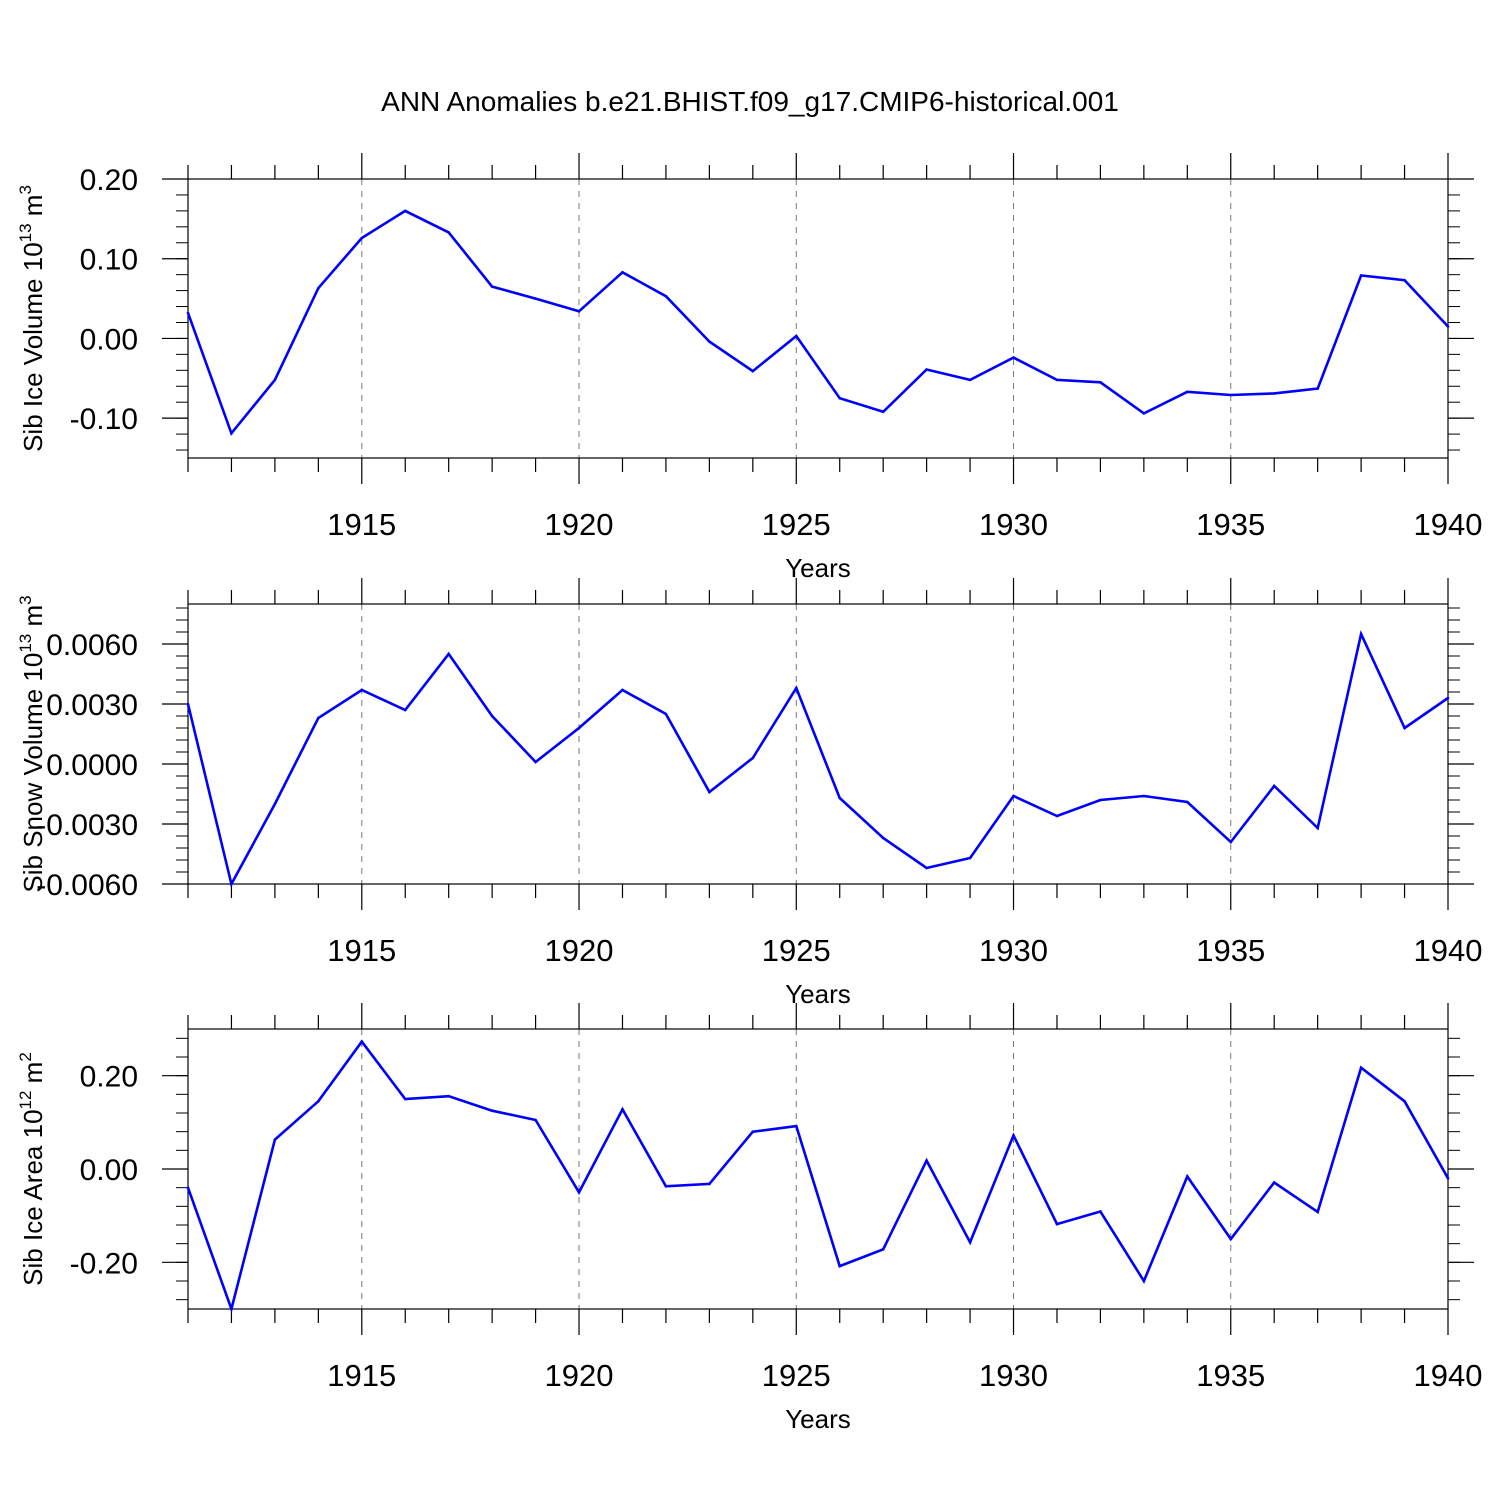 The image size is (1500, 1500). I want to click on y-tick-label: 0.20, so click(109, 180).